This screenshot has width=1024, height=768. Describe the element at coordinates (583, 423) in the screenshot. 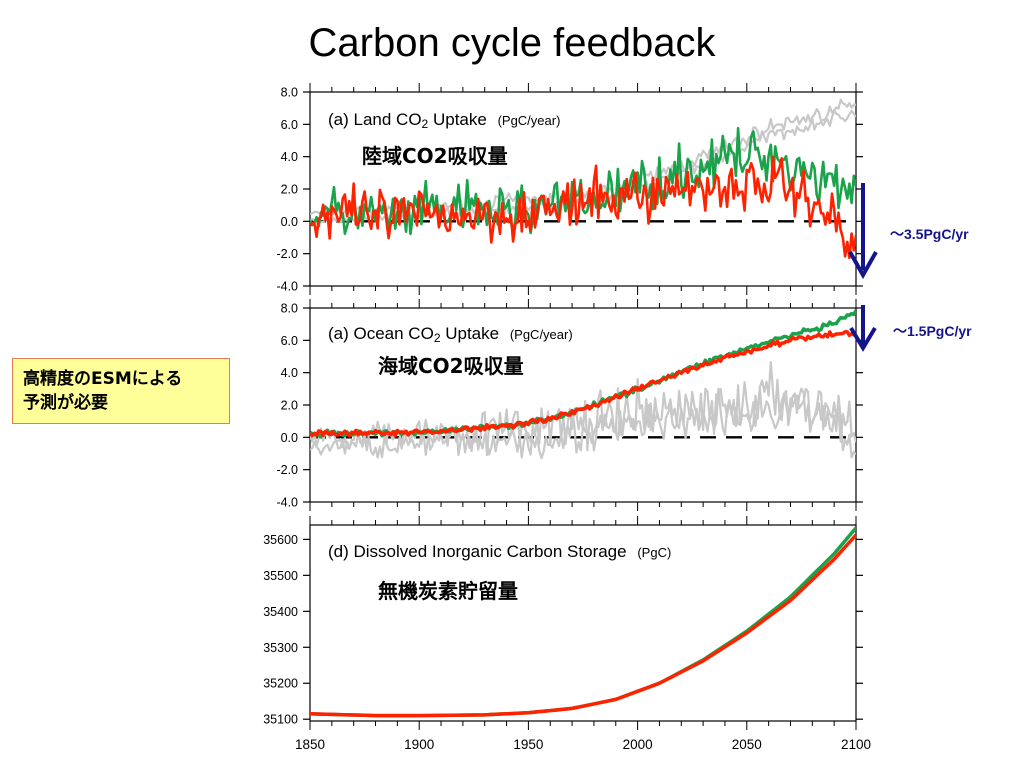

I see `series-line-gray` at that location.